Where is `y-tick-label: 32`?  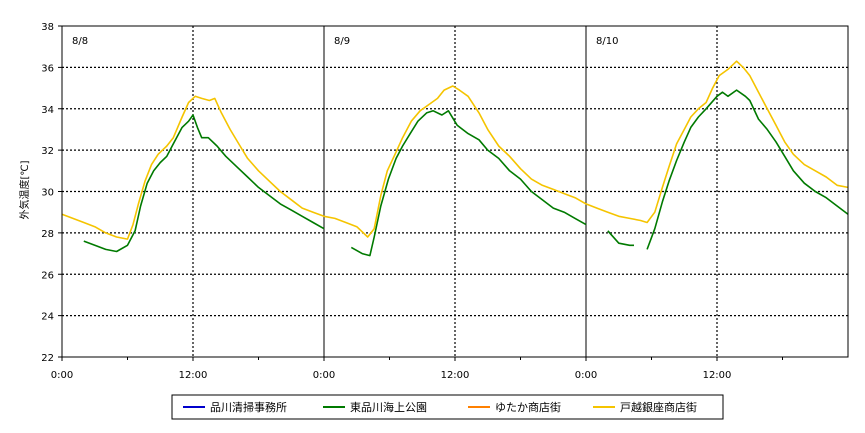 y-tick-label: 32 is located at coordinates (47, 151).